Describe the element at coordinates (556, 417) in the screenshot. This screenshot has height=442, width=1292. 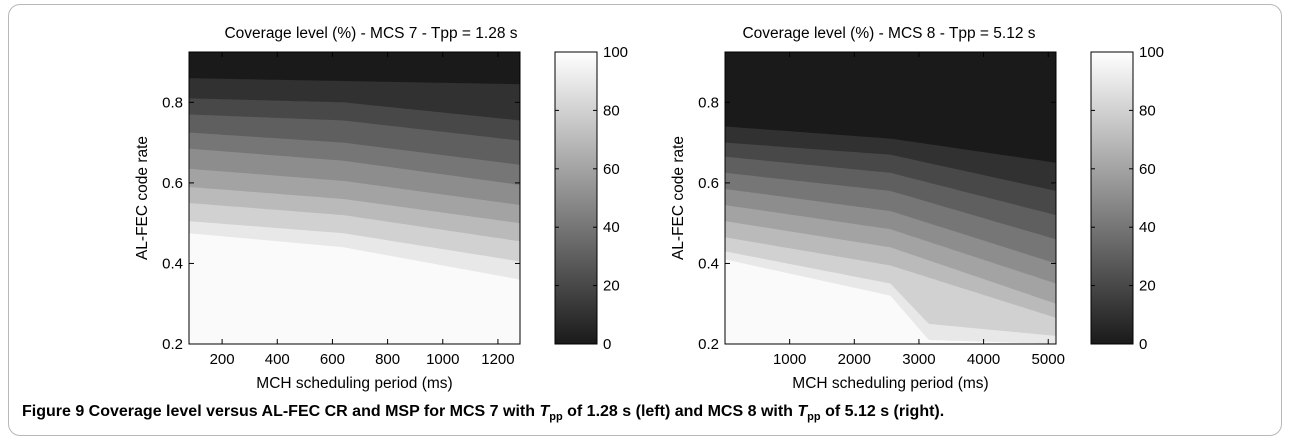
I see `caption-tpp-subscript: pp` at that location.